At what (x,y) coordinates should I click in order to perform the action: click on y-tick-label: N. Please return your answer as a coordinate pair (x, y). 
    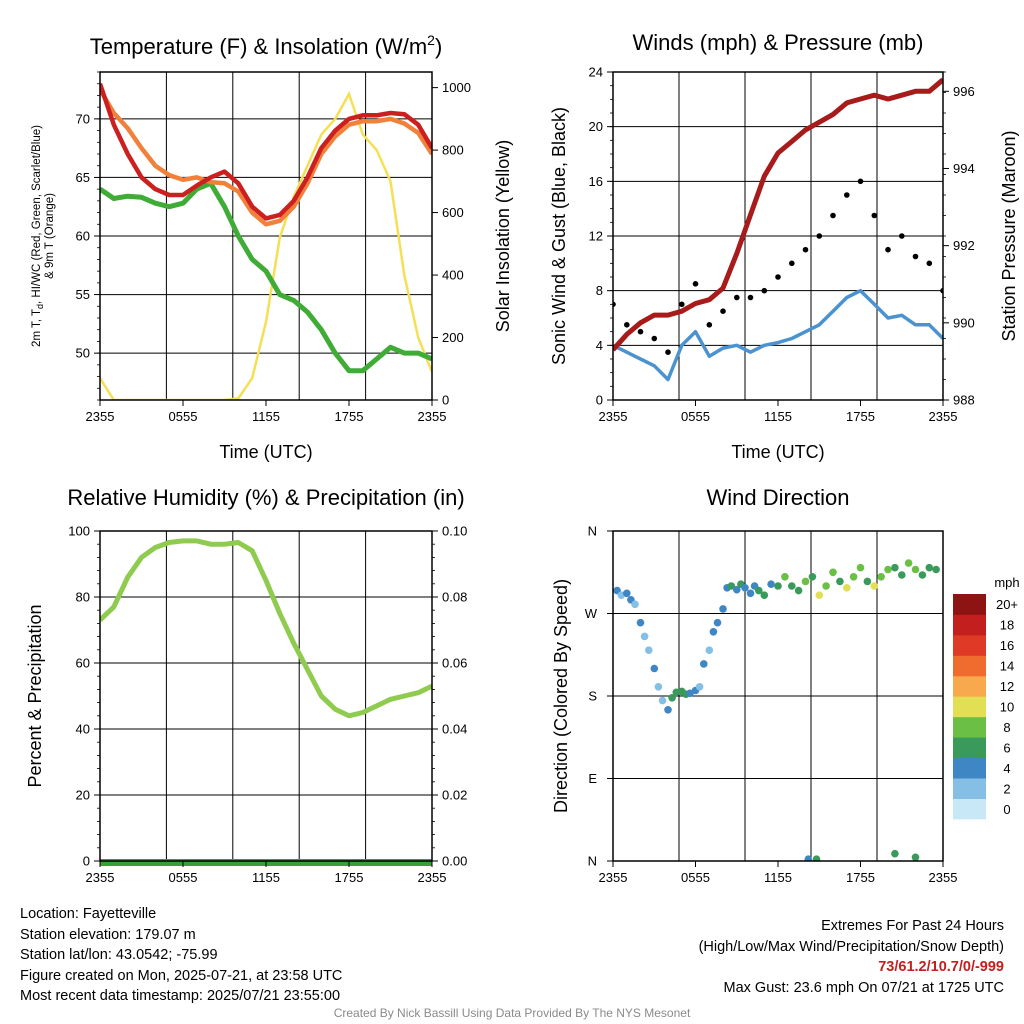
    Looking at the image, I should click on (592, 531).